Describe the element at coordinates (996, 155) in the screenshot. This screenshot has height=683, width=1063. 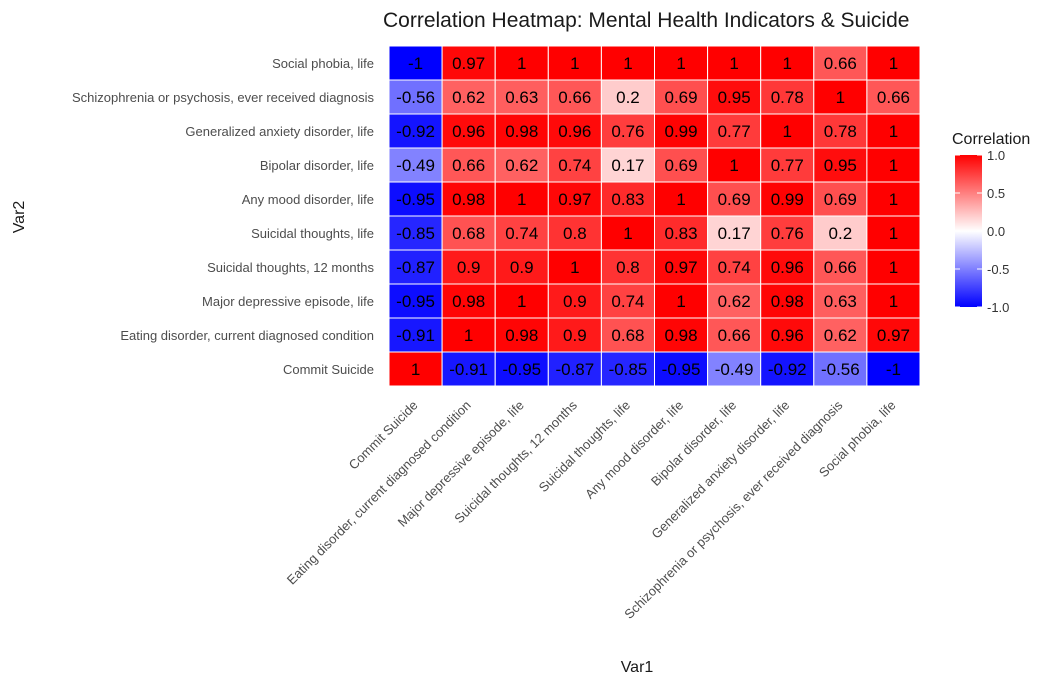
I see `legend-tick-label: 1.0` at that location.